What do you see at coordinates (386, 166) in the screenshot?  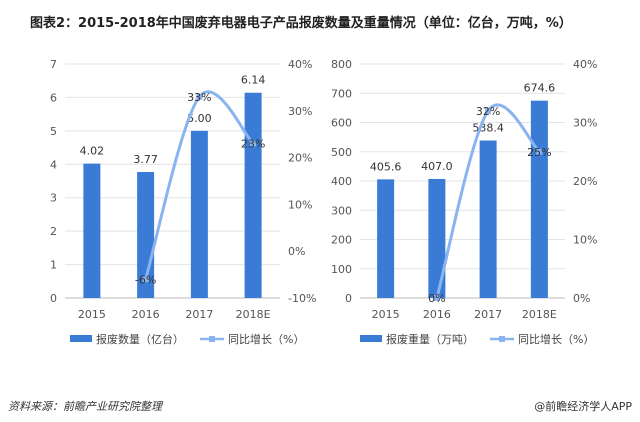 I see `bar-data-label: 405.6` at bounding box center [386, 166].